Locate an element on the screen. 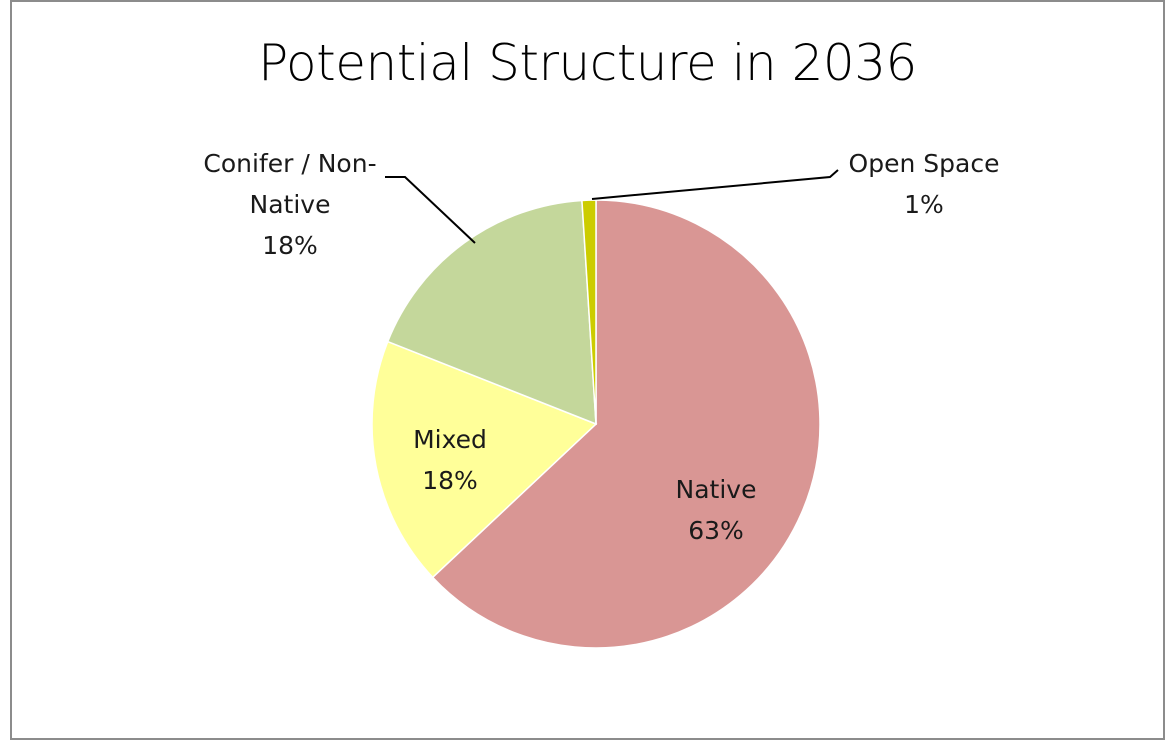 Image resolution: width=1167 pixels, height=740 pixels. data-label-mixed: Mixed 18% is located at coordinates (450, 460).